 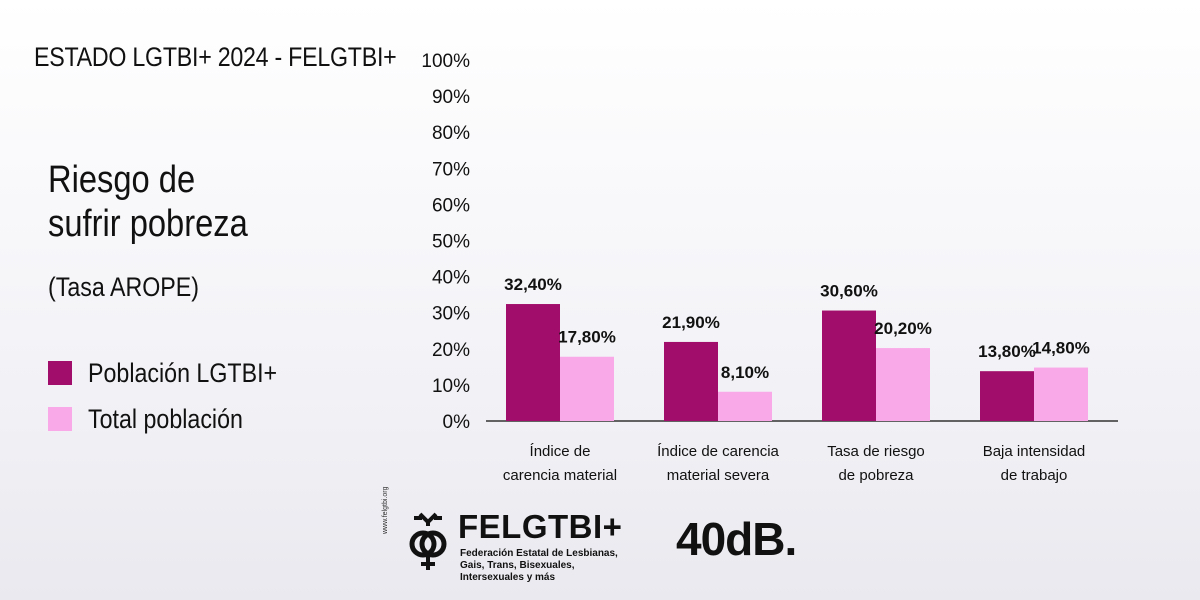 What do you see at coordinates (451, 314) in the screenshot?
I see `y-tick-label: 30%` at bounding box center [451, 314].